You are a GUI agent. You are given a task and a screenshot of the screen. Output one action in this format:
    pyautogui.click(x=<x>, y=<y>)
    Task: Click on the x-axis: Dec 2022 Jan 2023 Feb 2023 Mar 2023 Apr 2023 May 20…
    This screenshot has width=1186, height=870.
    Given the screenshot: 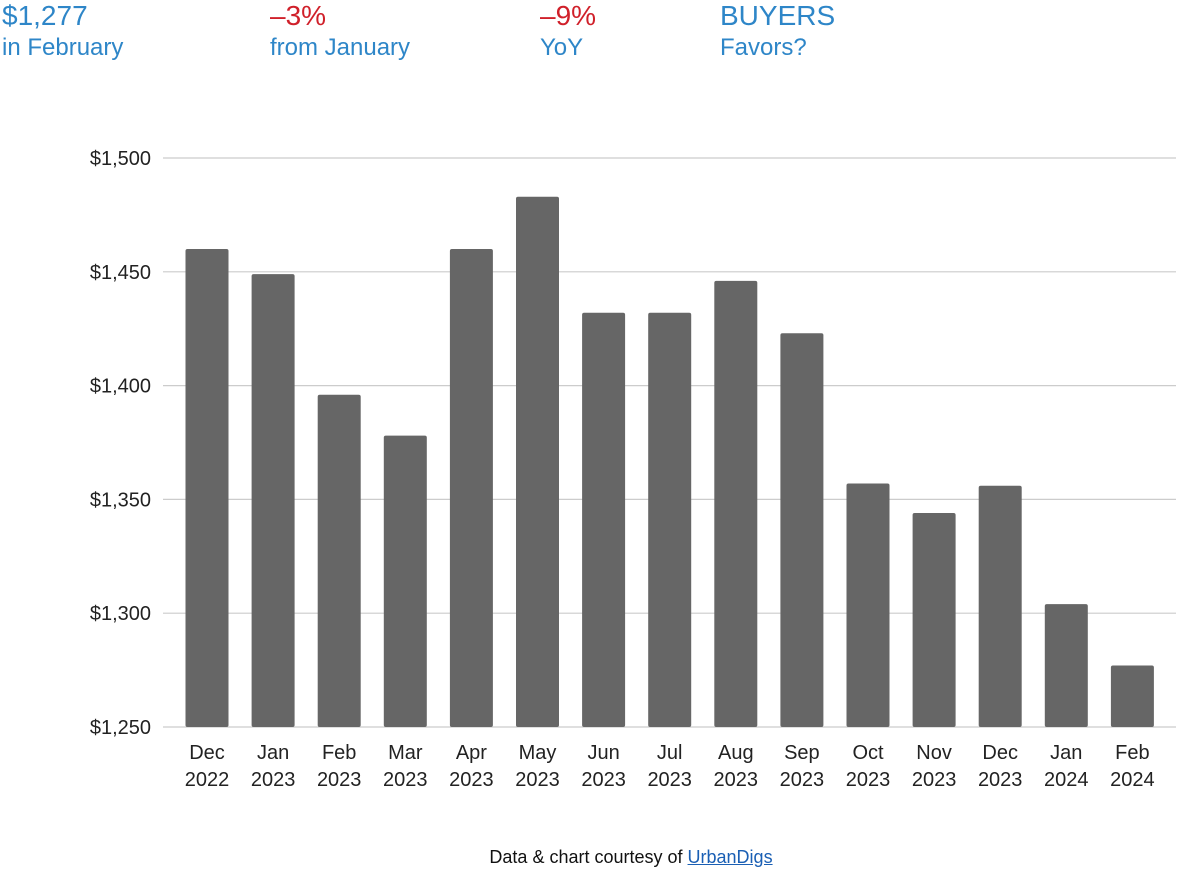 What is the action you would take?
    pyautogui.click(x=670, y=766)
    